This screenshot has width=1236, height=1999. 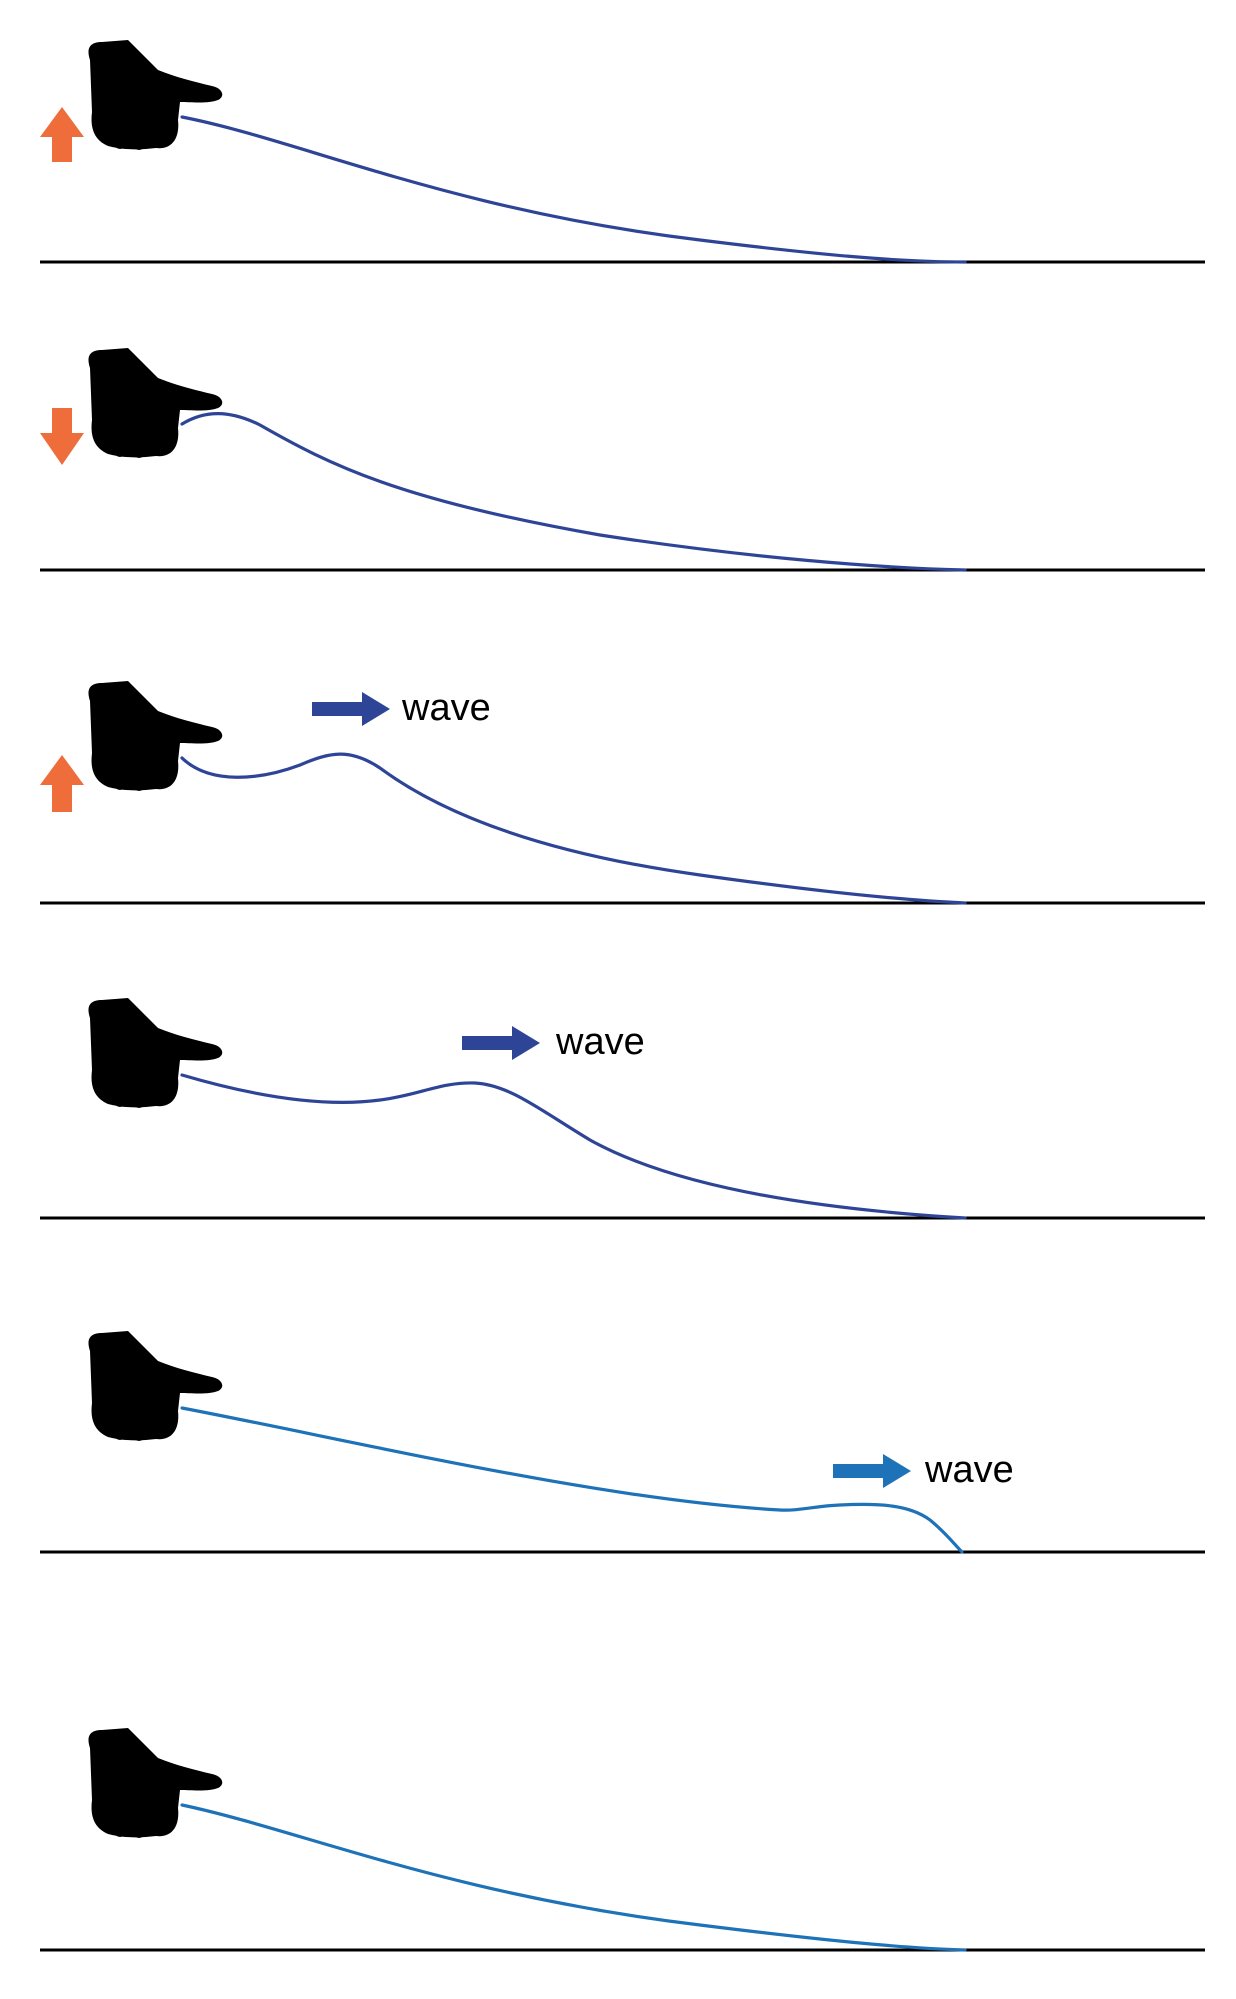 I want to click on panel-4: wave, so click(x=622, y=1109).